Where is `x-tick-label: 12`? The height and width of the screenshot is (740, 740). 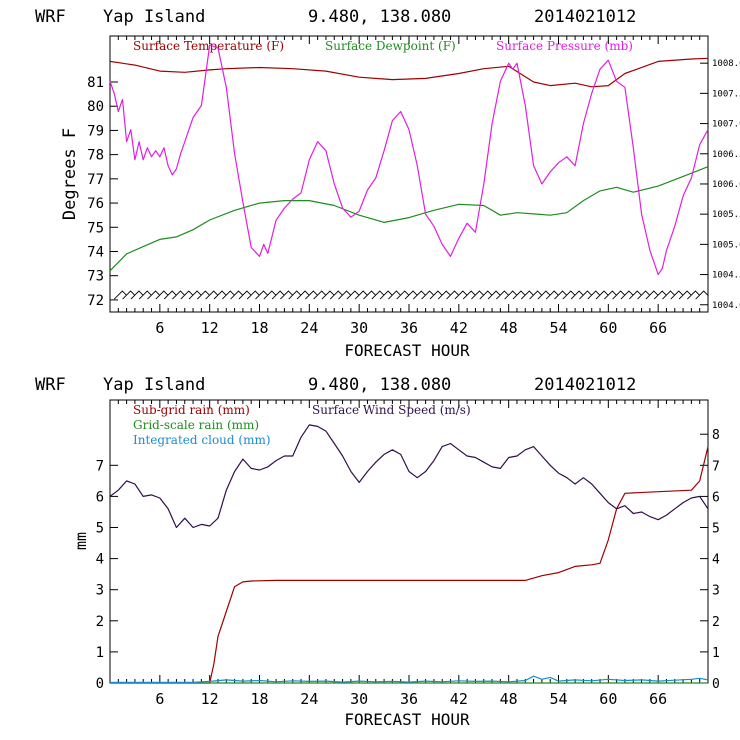 x-tick-label: 12 is located at coordinates (210, 699).